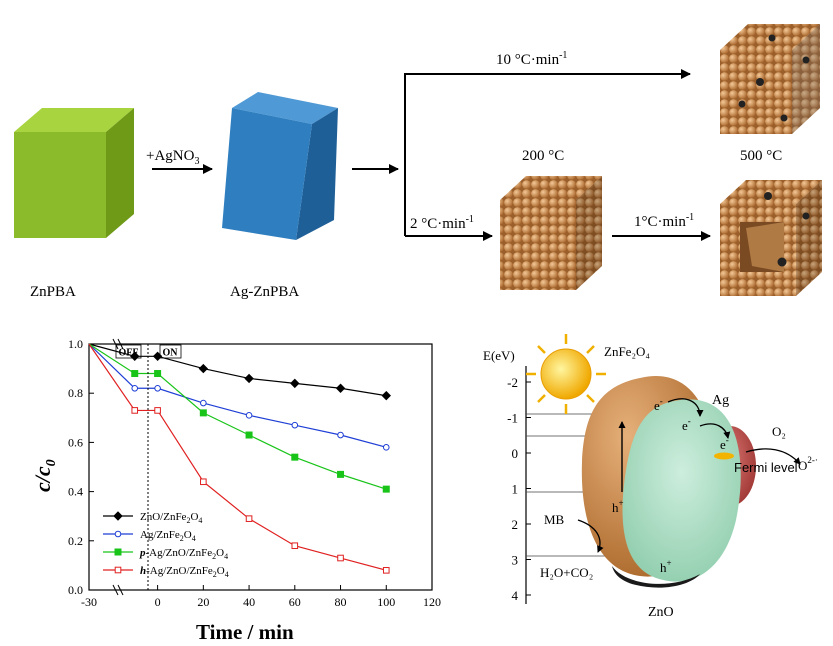 This screenshot has width=833, height=646. What do you see at coordinates (432, 602) in the screenshot?
I see `x-tick-label: 120` at bounding box center [432, 602].